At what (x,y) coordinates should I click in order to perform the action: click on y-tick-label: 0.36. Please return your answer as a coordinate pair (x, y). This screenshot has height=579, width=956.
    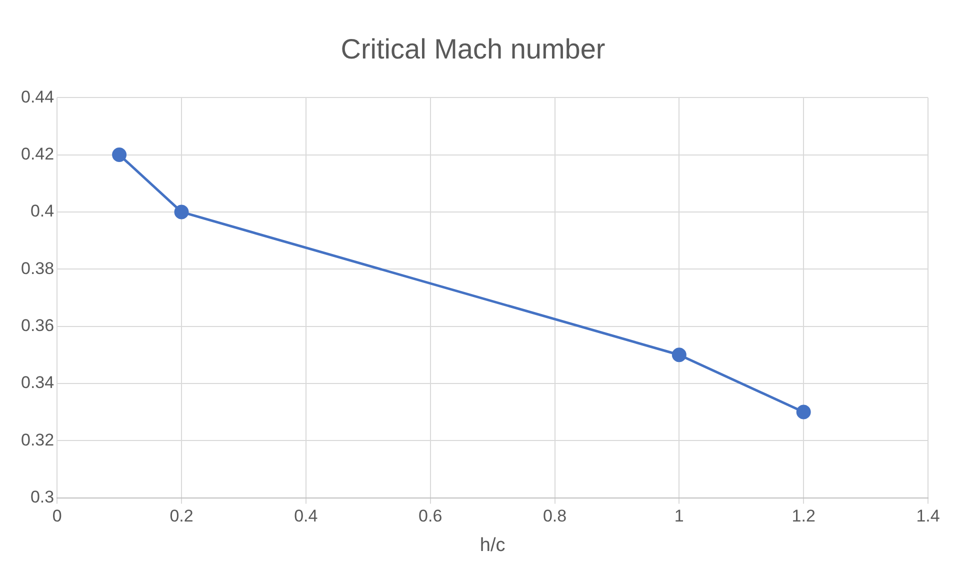
    Looking at the image, I should click on (37, 325).